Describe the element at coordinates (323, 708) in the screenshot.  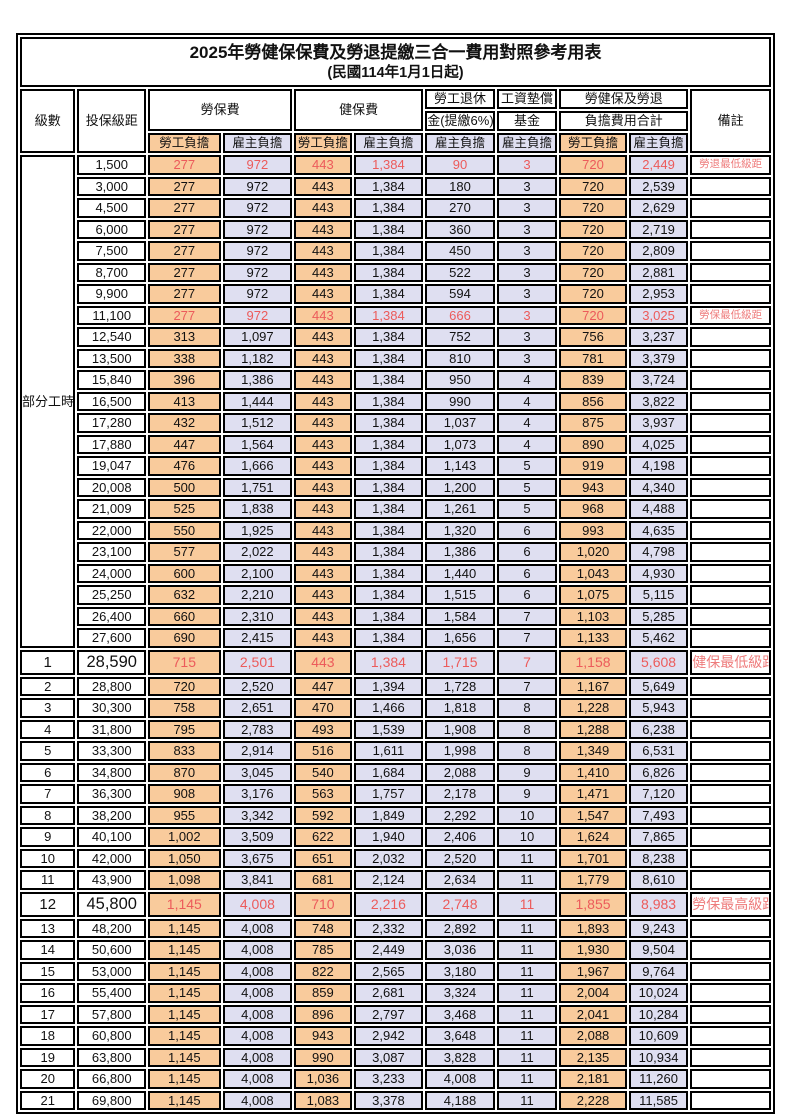
I see `value-cell-health-worker: 470` at that location.